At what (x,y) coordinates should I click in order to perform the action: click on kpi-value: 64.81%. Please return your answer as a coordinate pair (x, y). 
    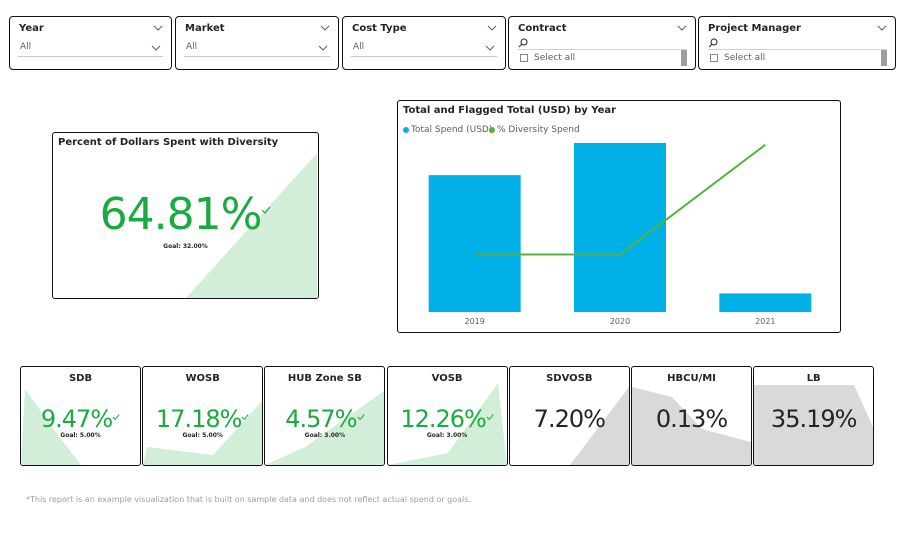
    Looking at the image, I should click on (185, 214).